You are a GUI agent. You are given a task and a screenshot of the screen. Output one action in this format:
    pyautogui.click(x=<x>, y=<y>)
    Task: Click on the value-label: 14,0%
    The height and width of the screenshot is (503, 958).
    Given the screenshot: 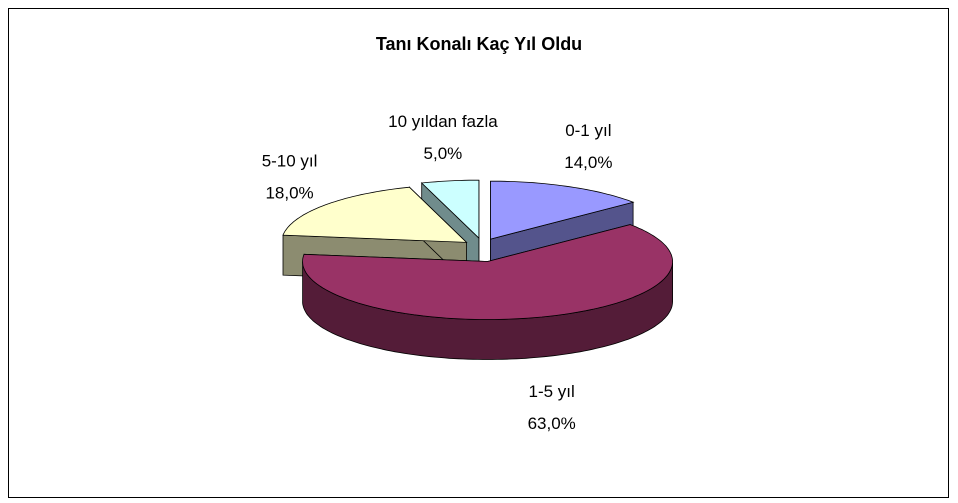 What is the action you would take?
    pyautogui.click(x=588, y=162)
    